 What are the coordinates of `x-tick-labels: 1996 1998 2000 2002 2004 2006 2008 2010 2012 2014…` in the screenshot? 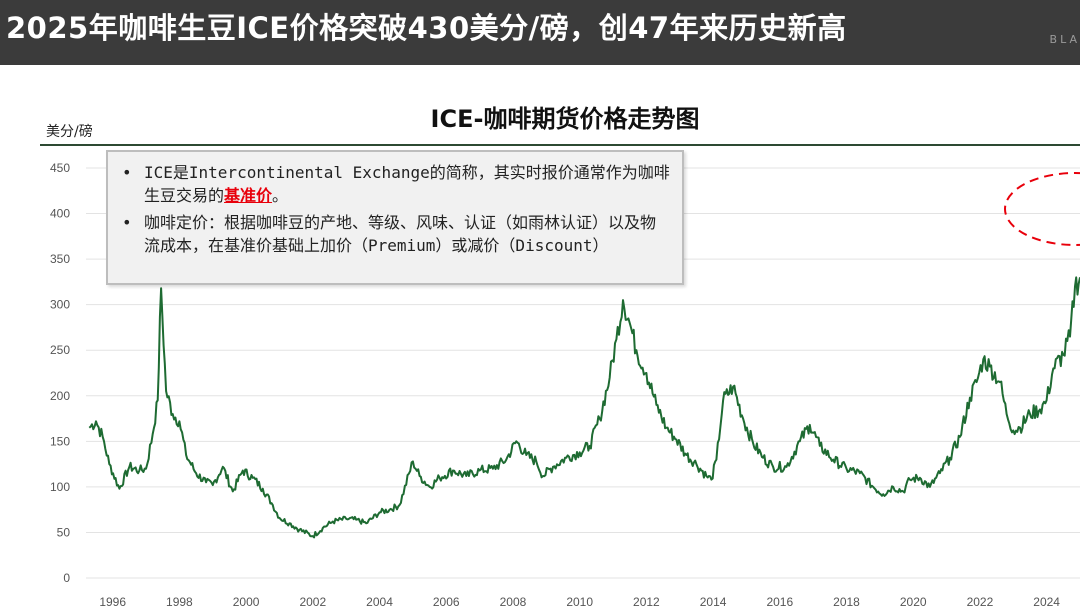 It's located at (579, 602).